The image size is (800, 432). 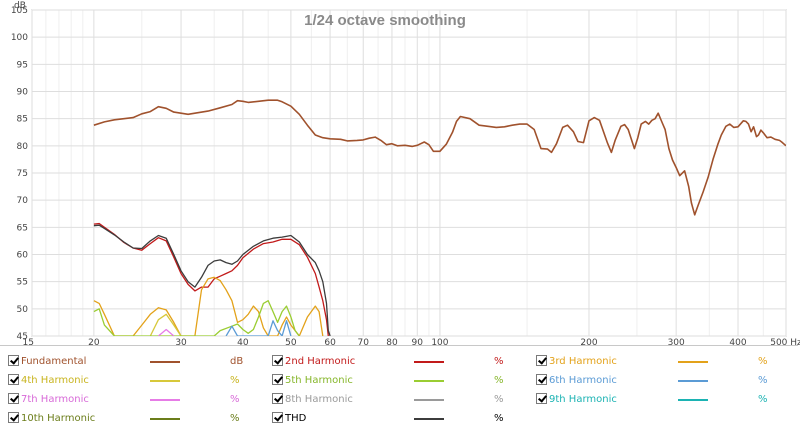 I want to click on legend-checkbox-5th-harmonic, so click(x=277, y=379).